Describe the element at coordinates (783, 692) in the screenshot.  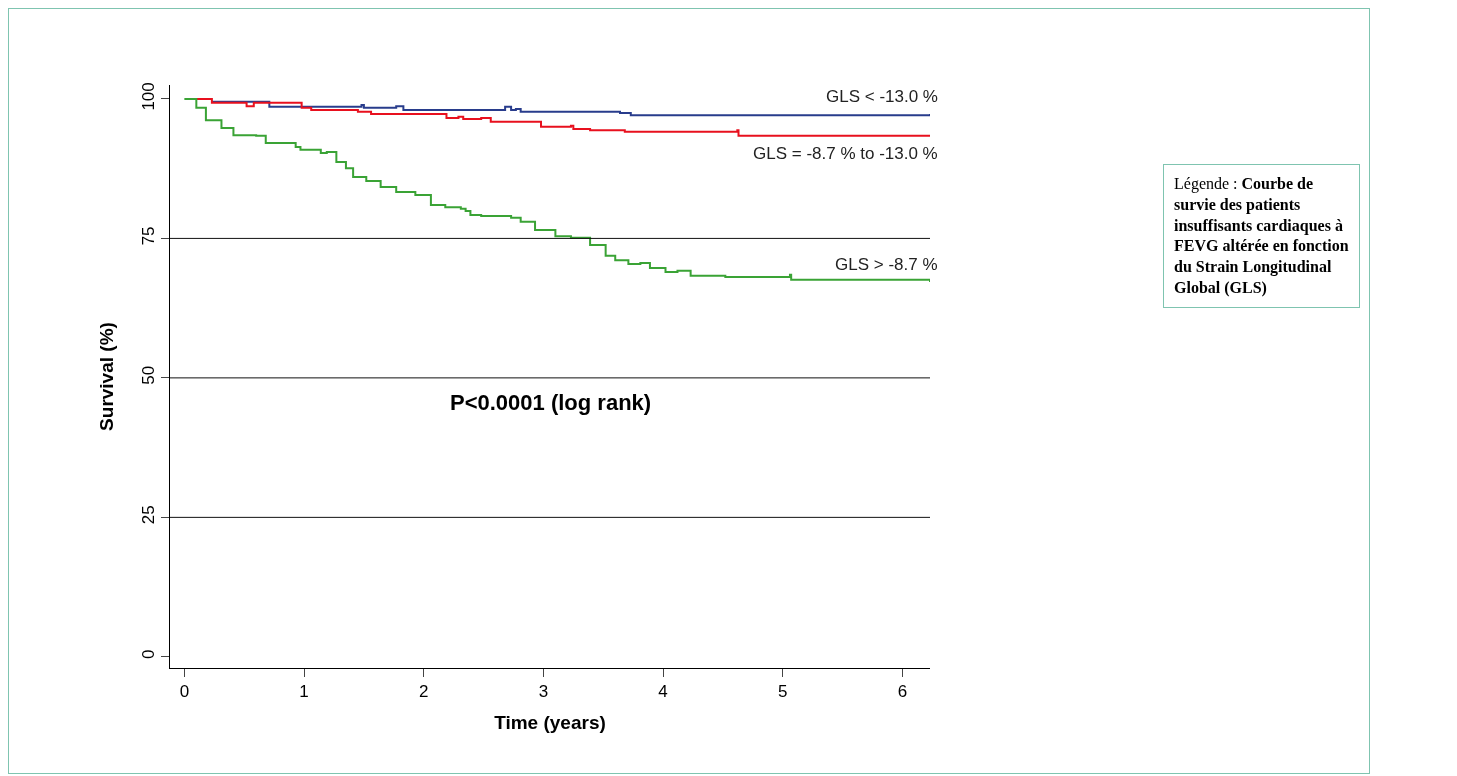
I see `x-tick-label: 5` at that location.